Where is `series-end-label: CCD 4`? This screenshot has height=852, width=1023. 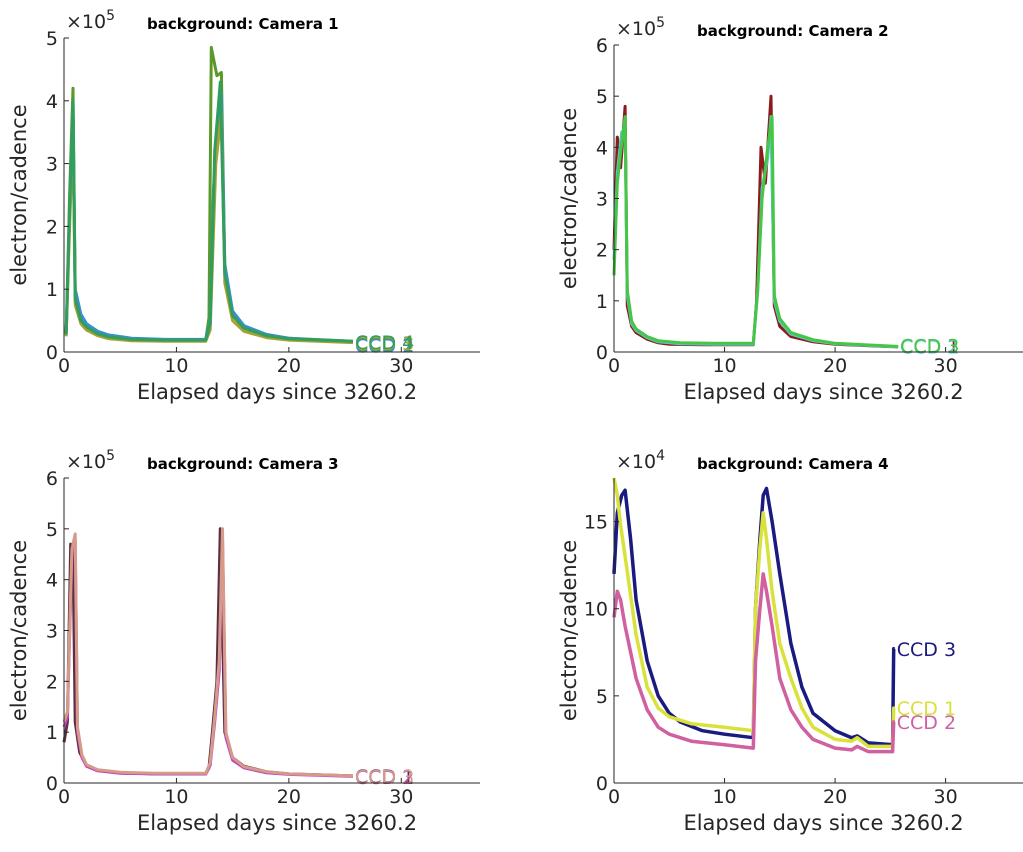
series-end-label: CCD 4 is located at coordinates (384, 343).